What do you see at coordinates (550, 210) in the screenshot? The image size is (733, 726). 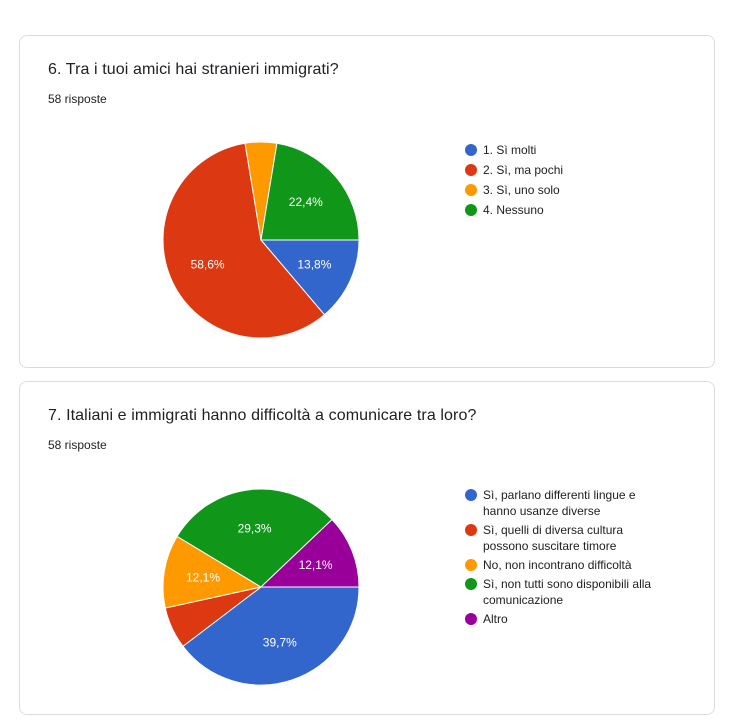 I see `legend-item: 4. Nessuno` at bounding box center [550, 210].